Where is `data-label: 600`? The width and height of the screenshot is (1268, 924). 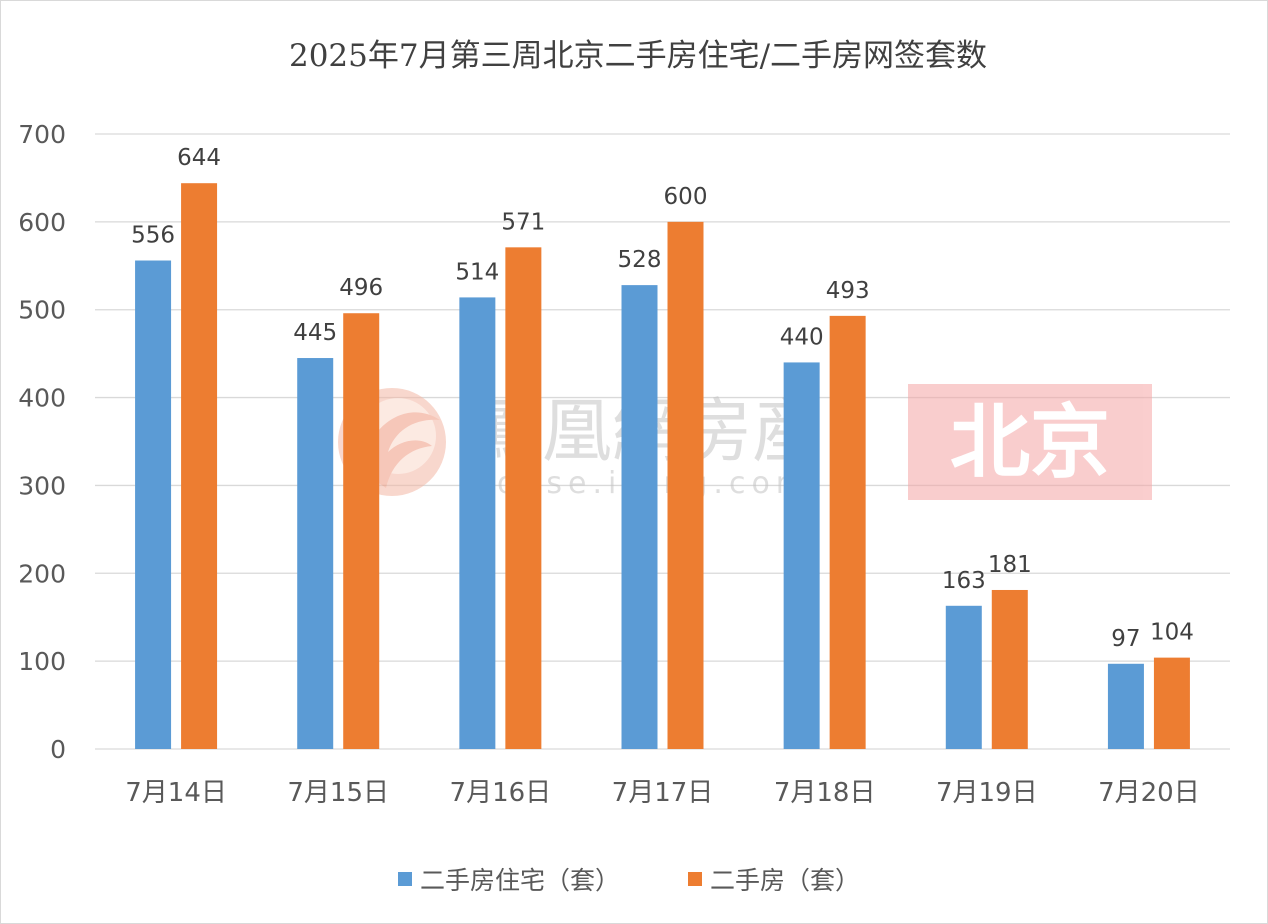 data-label: 600 is located at coordinates (686, 197).